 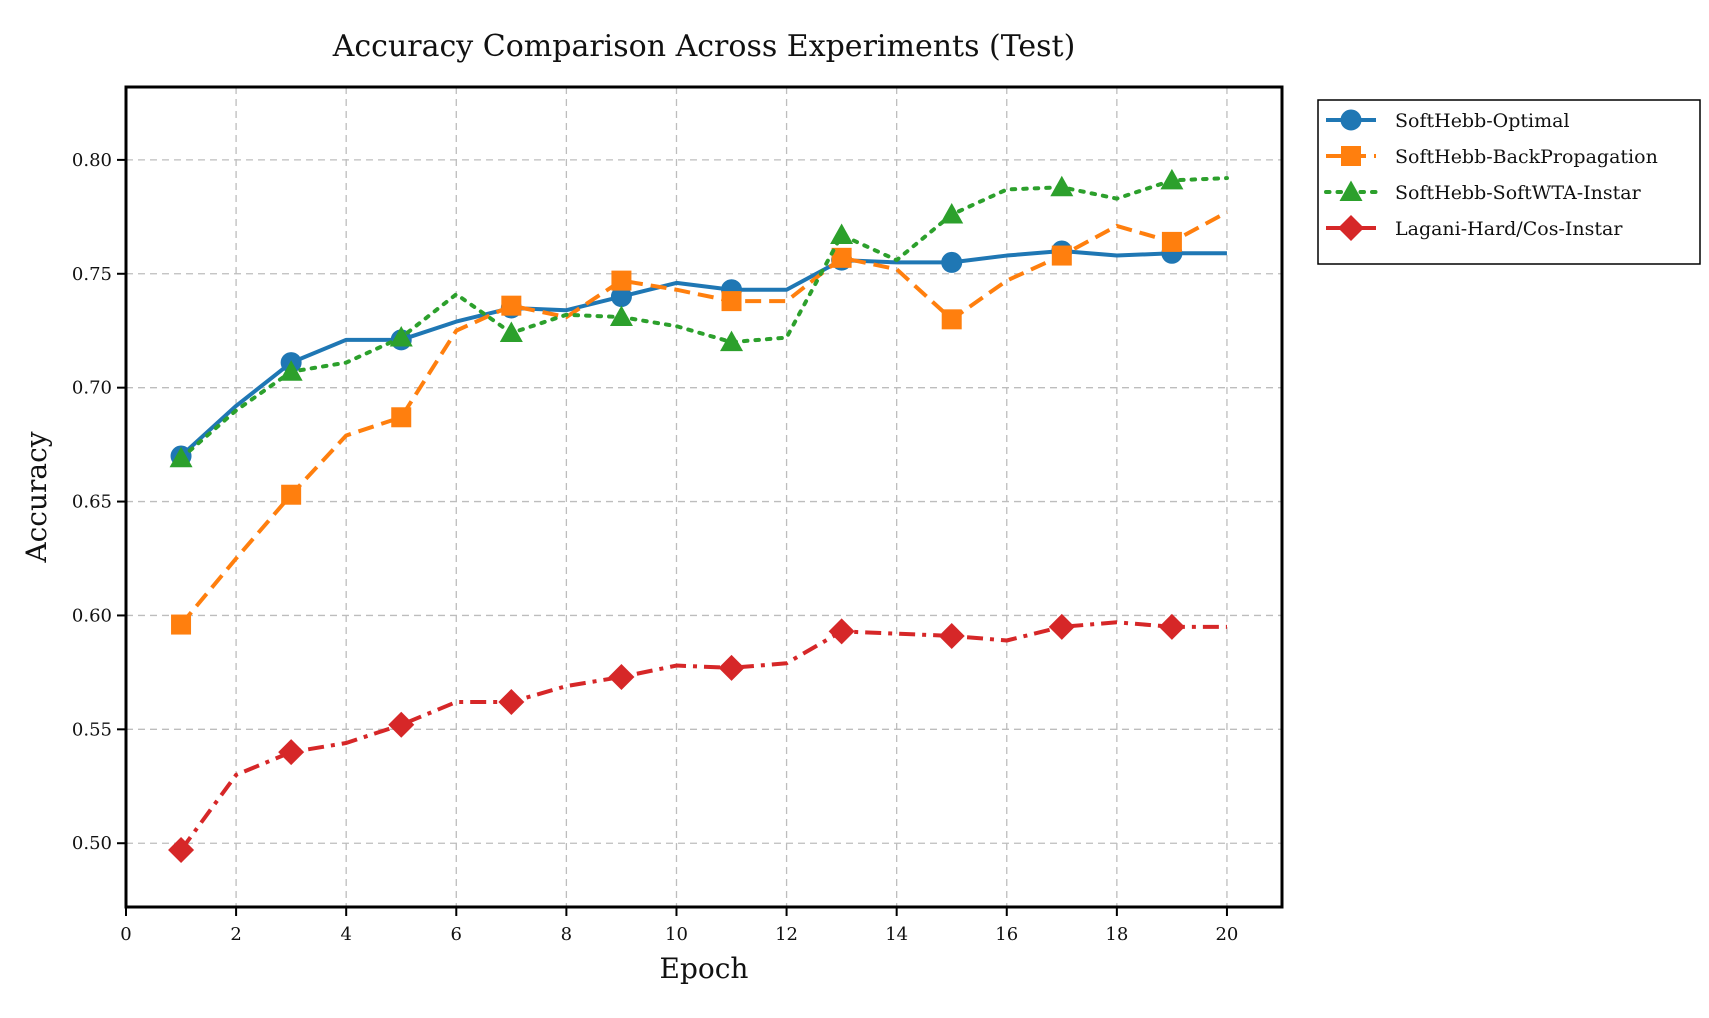 What do you see at coordinates (92, 388) in the screenshot?
I see `y-tick-label: 0.70` at bounding box center [92, 388].